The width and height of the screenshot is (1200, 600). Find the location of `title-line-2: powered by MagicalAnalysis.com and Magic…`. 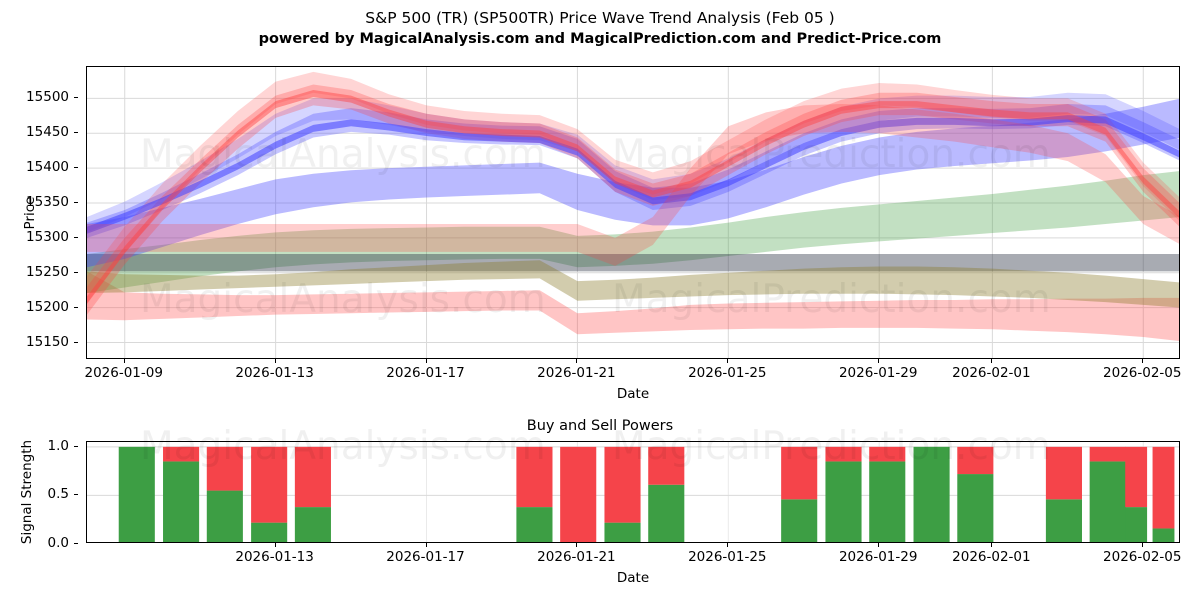

title-line-2: powered by MagicalAnalysis.com and Magic… is located at coordinates (600, 39).